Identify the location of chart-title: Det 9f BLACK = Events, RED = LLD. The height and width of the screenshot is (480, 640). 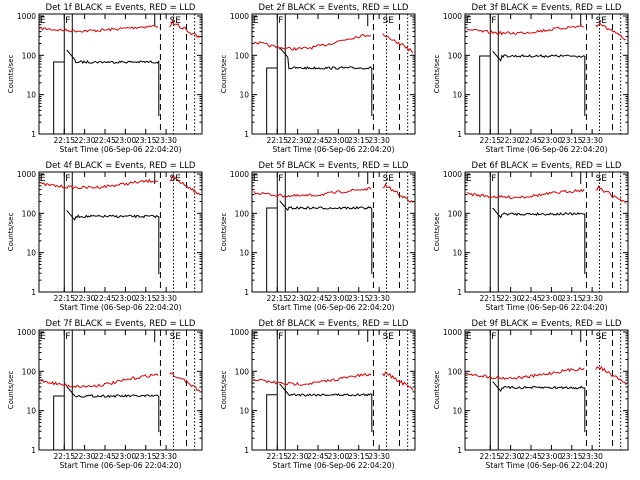
(547, 324).